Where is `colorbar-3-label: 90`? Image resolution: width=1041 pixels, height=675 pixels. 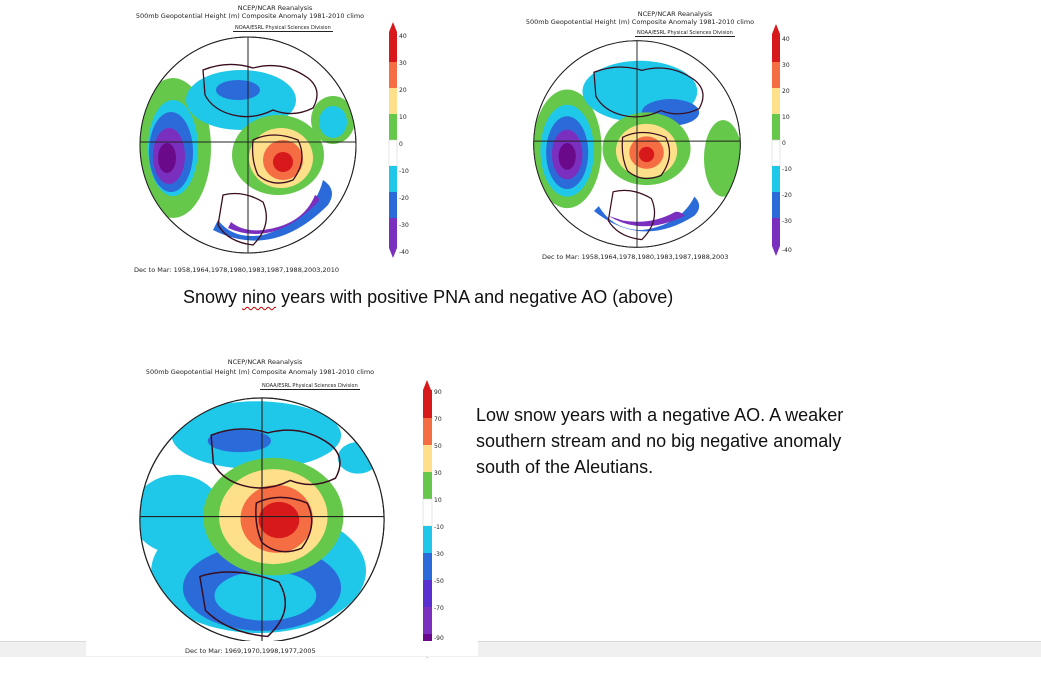
colorbar-3-label: 90 is located at coordinates (438, 392).